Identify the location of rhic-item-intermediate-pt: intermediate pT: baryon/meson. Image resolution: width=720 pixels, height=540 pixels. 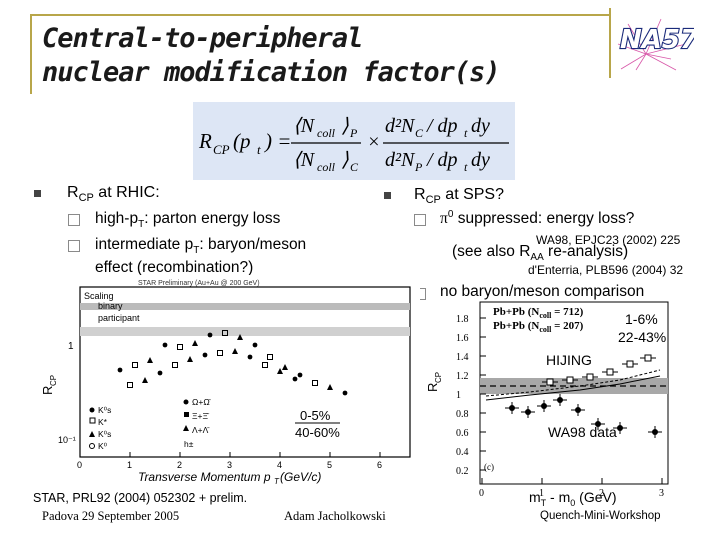
(201, 246).